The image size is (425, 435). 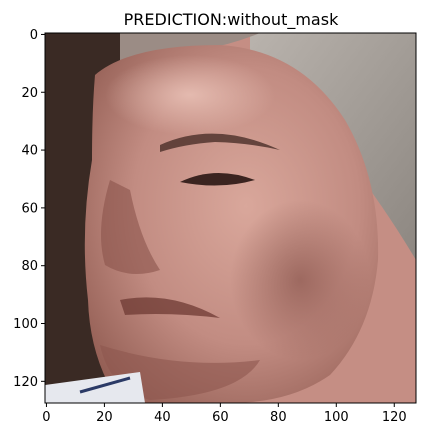 I want to click on x-tick-label: 60, so click(x=220, y=417).